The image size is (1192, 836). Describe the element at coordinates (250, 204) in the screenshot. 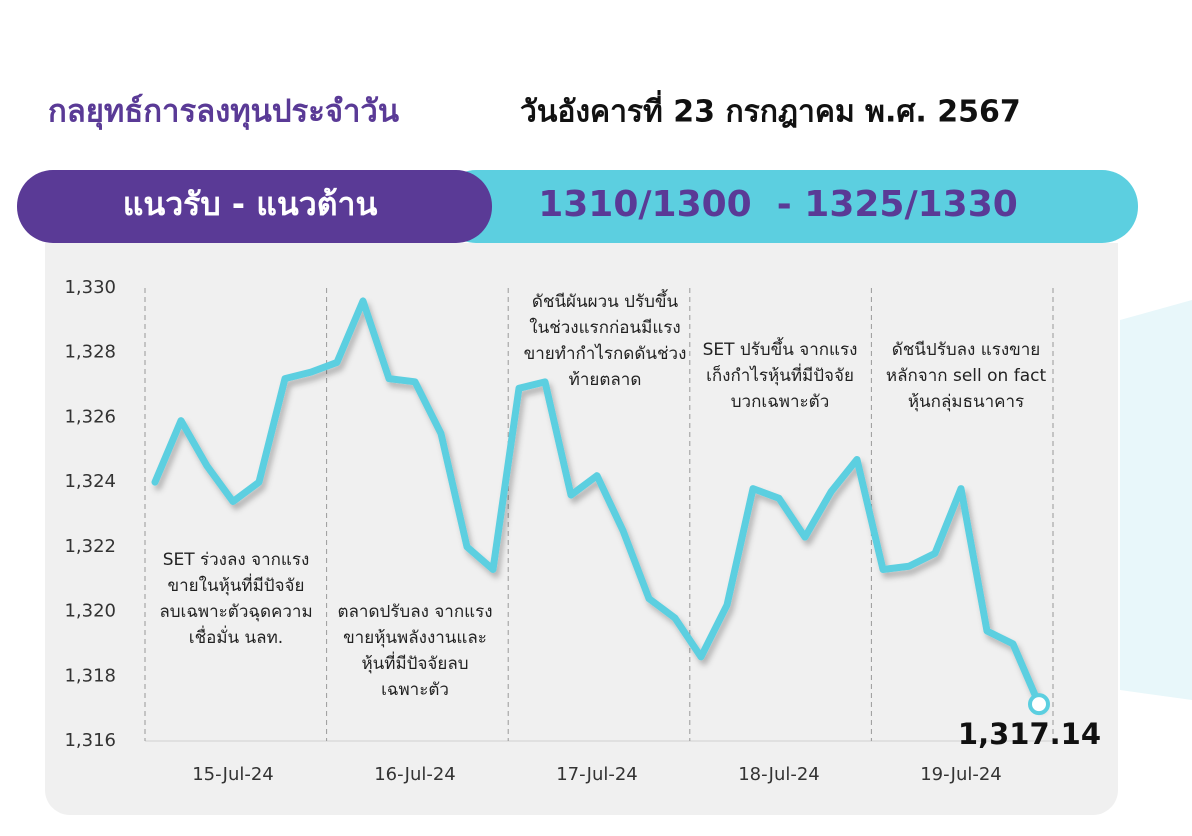

I see `banner-label: แนวรับ - แนวต้าน` at that location.